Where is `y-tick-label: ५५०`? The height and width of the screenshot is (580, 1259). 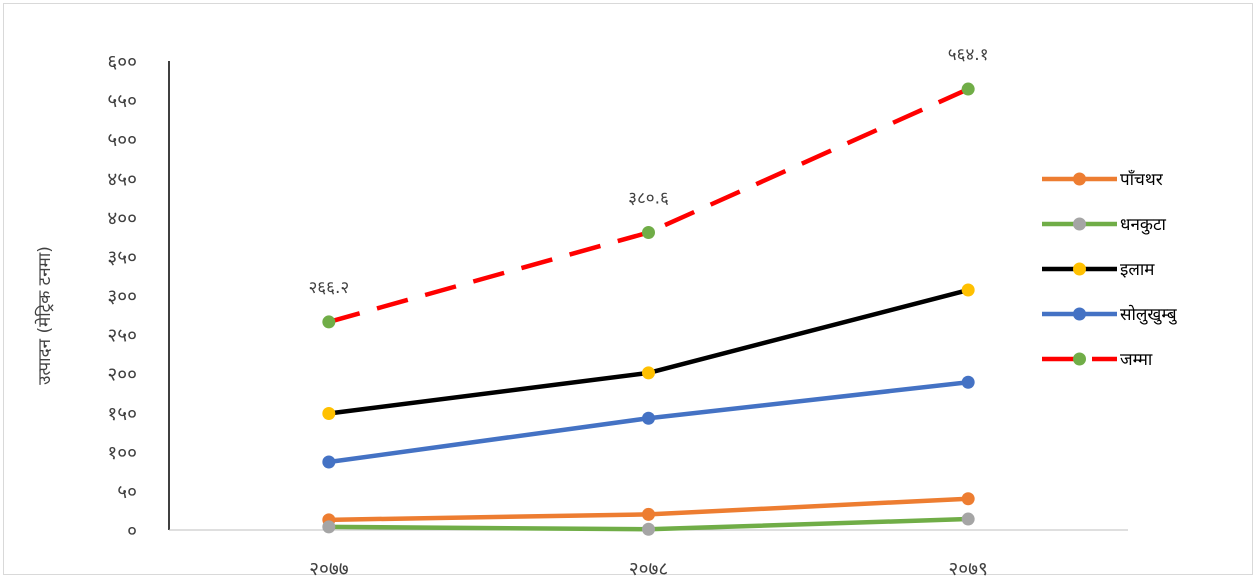 y-tick-label: ५५० is located at coordinates (122, 101).